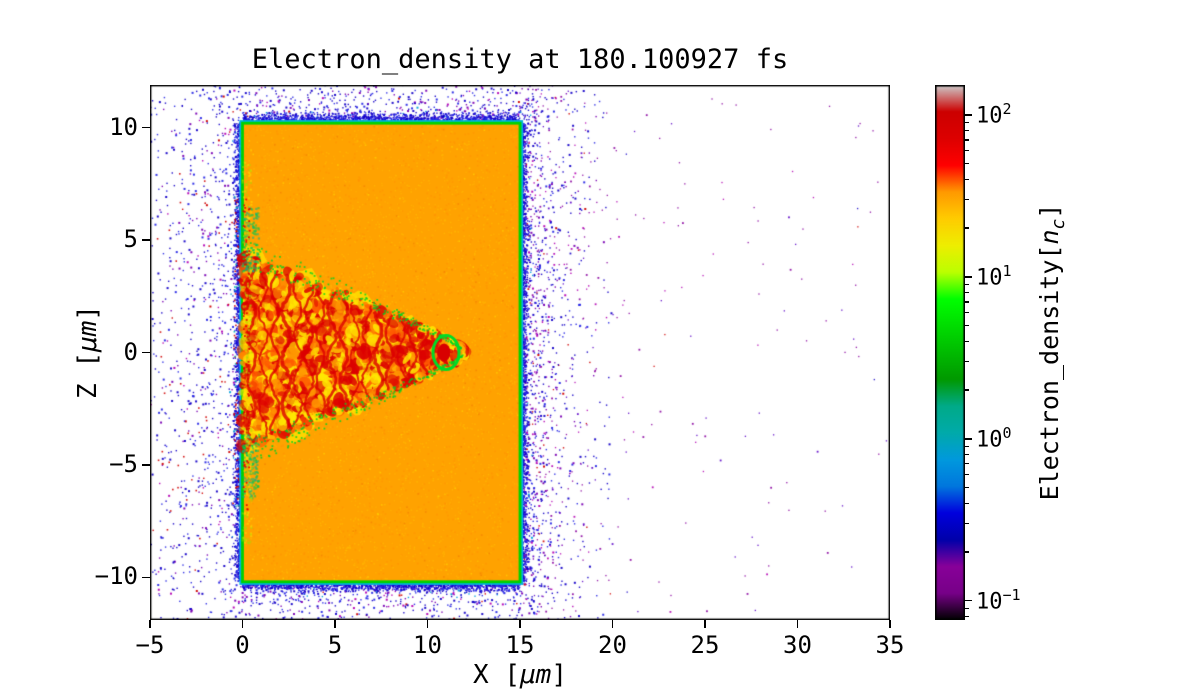 This screenshot has width=1200, height=700. What do you see at coordinates (1049, 211) in the screenshot?
I see `colorbar-label-close: ]` at bounding box center [1049, 211].